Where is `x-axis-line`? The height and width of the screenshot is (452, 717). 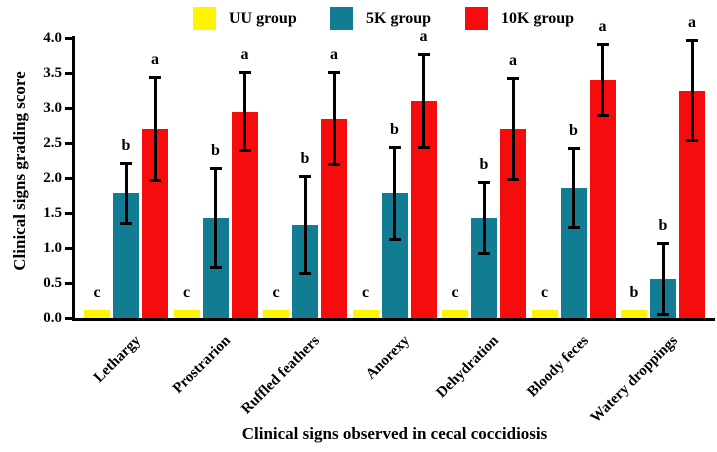 x-axis-line is located at coordinates (393, 319).